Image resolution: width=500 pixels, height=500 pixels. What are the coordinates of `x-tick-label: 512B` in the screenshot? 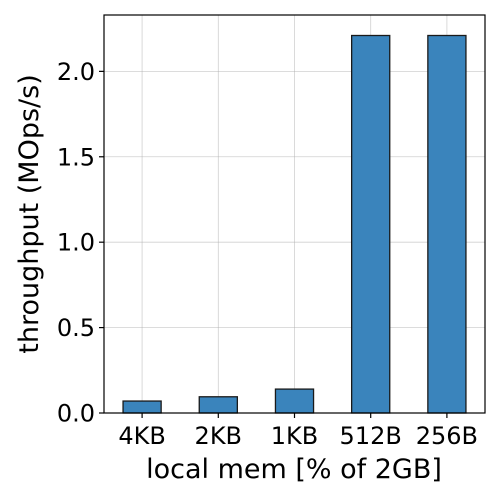 It's located at (371, 436).